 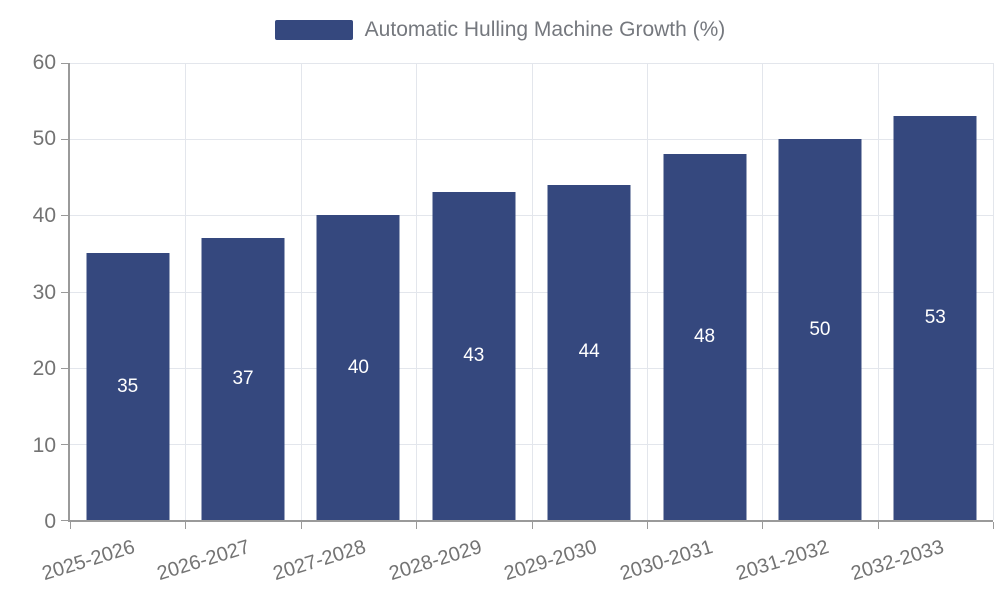 I want to click on bar: 53, so click(x=935, y=318).